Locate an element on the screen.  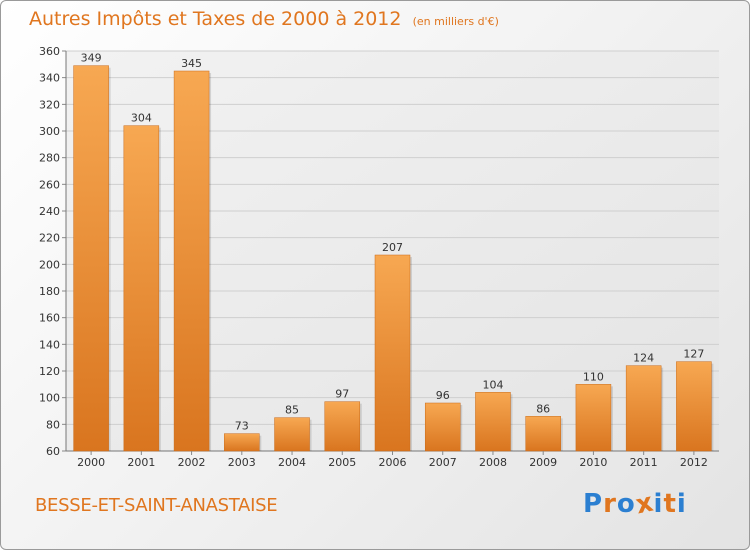
data-label: 96 is located at coordinates (443, 395).